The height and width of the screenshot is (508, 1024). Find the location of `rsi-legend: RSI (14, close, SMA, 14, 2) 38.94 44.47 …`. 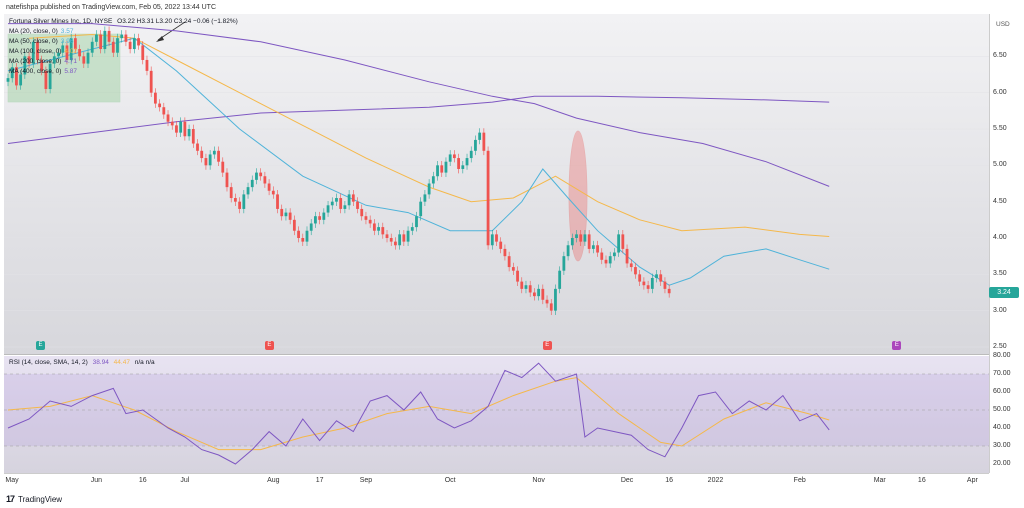

rsi-legend: RSI (14, close, SMA, 14, 2) 38.94 44.47 … is located at coordinates (83, 362).